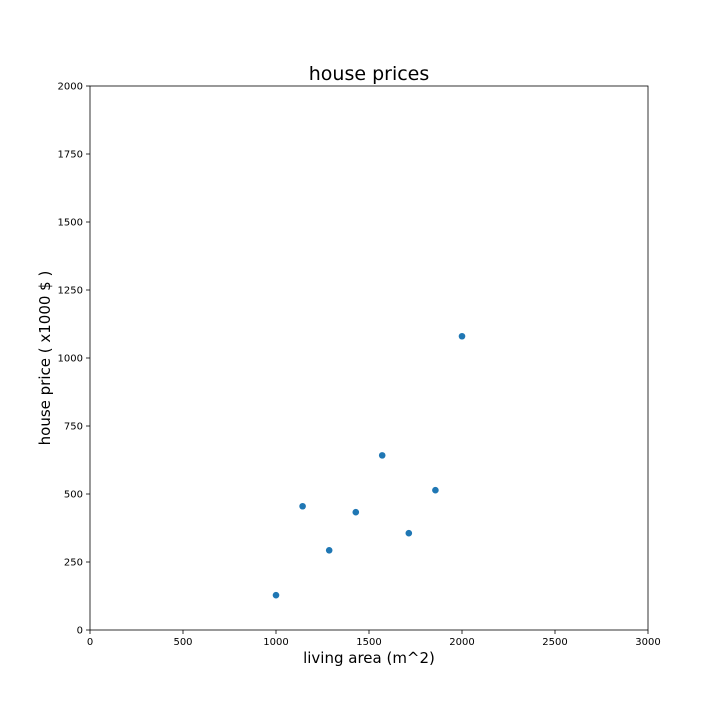 This screenshot has width=720, height=720. Describe the element at coordinates (70, 223) in the screenshot. I see `y-tick-label: 1500` at that location.